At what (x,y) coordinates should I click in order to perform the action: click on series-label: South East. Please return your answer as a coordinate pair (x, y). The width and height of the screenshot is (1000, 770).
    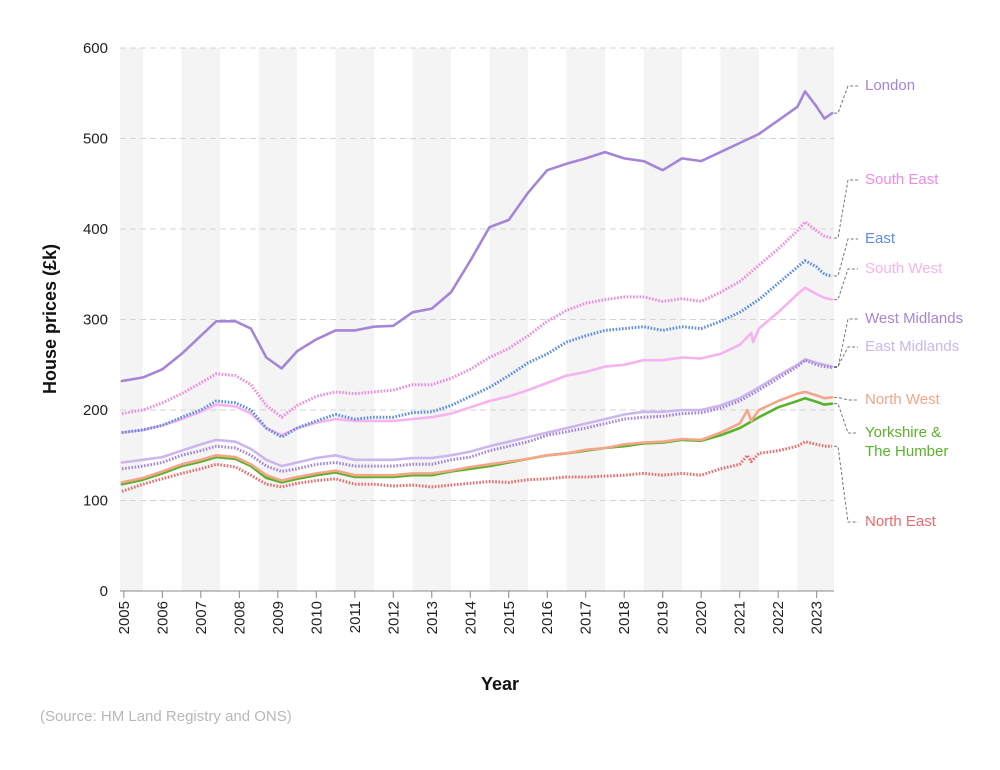
    Looking at the image, I should click on (902, 179).